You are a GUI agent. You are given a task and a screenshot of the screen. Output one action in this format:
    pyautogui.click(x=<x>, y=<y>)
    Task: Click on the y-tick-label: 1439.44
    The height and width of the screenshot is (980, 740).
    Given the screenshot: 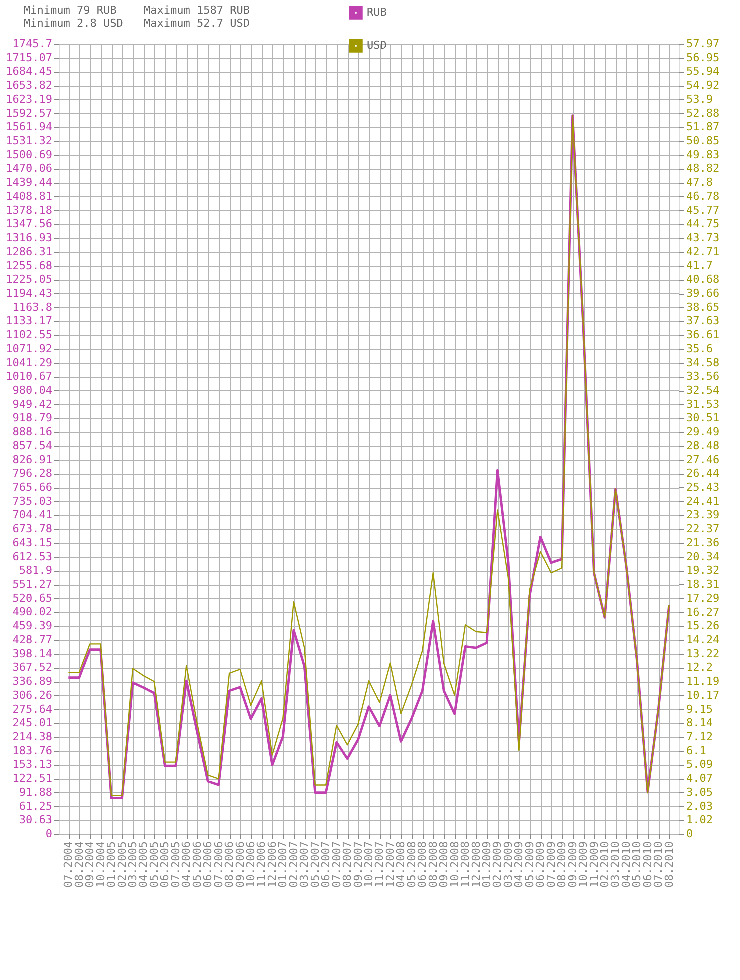 What is the action you would take?
    pyautogui.click(x=29, y=183)
    